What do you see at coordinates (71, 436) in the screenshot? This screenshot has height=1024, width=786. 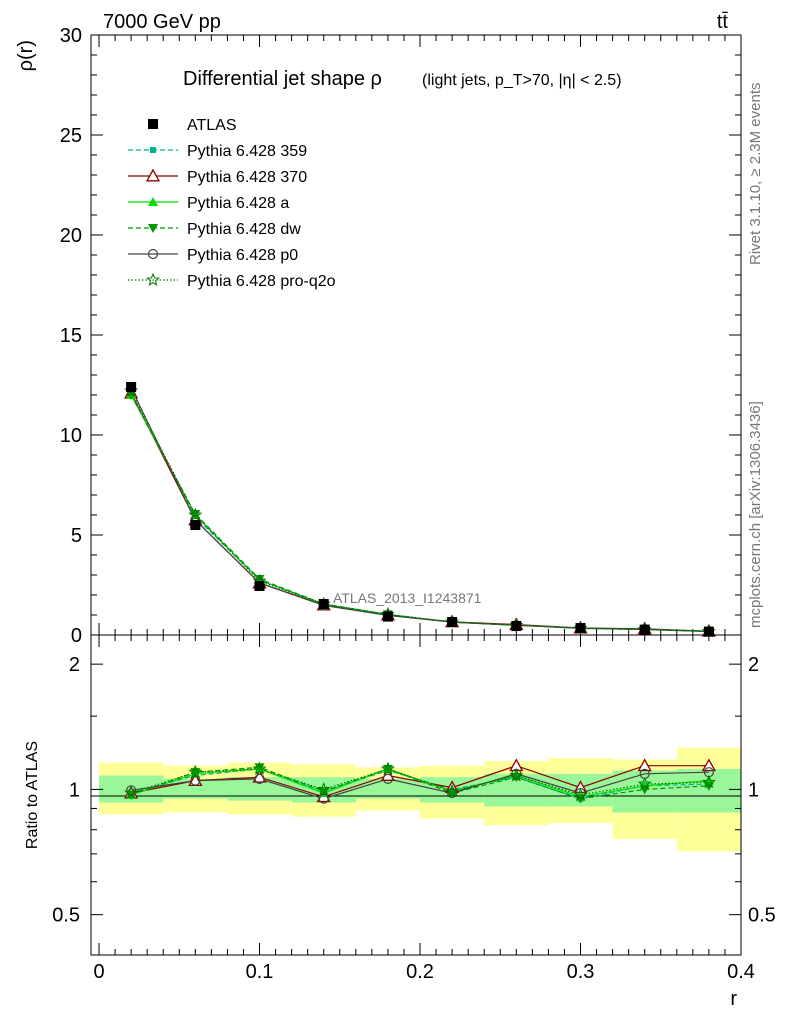 I see `main-ytick-label: 10` at bounding box center [71, 436].